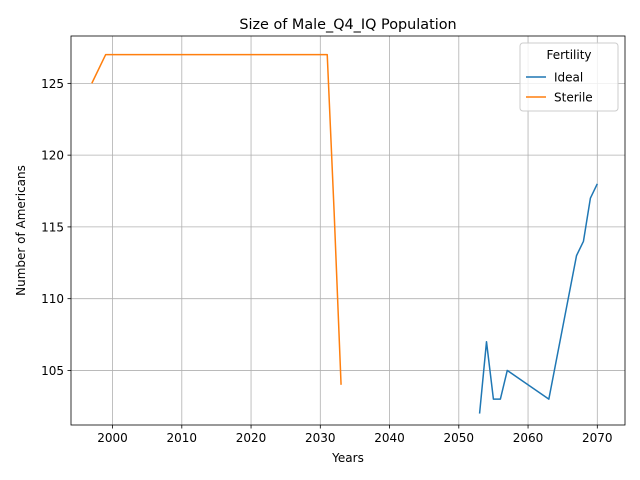 The height and width of the screenshot is (480, 640). Describe the element at coordinates (251, 438) in the screenshot. I see `x-tick-label: 2020` at that location.